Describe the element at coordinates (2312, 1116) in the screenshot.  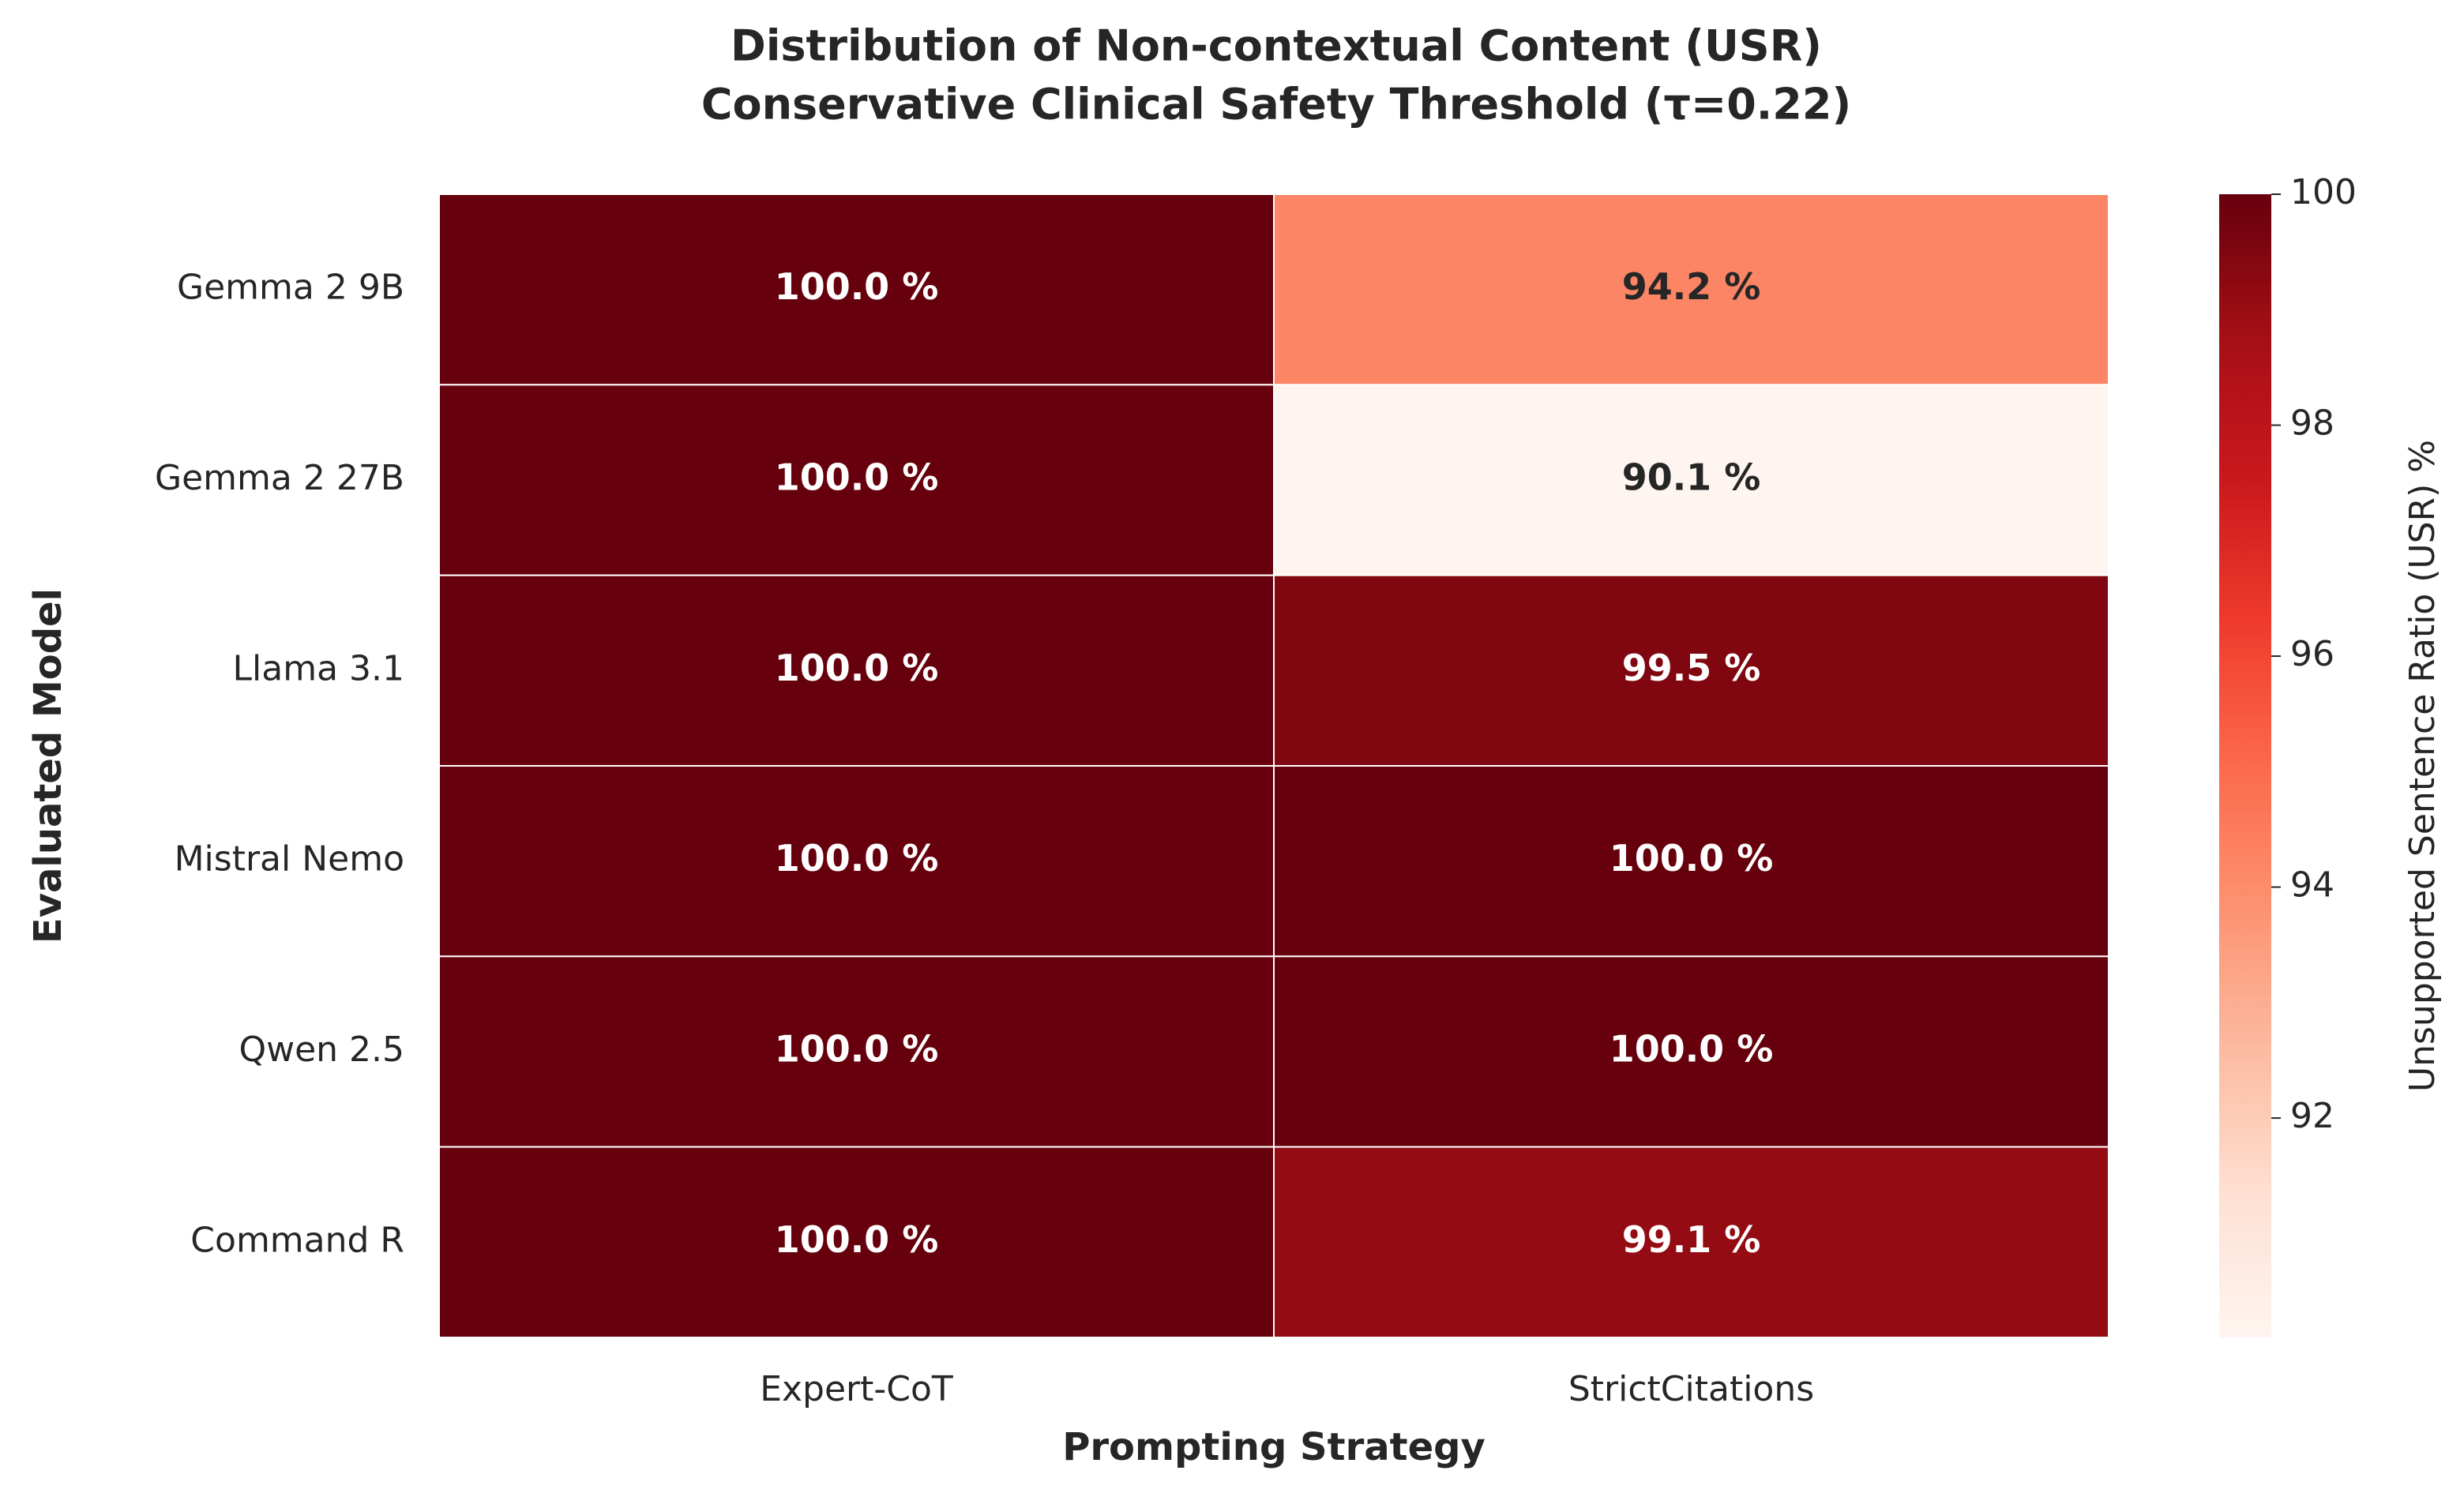
I see `colorbar-tick-label: 92` at that location.